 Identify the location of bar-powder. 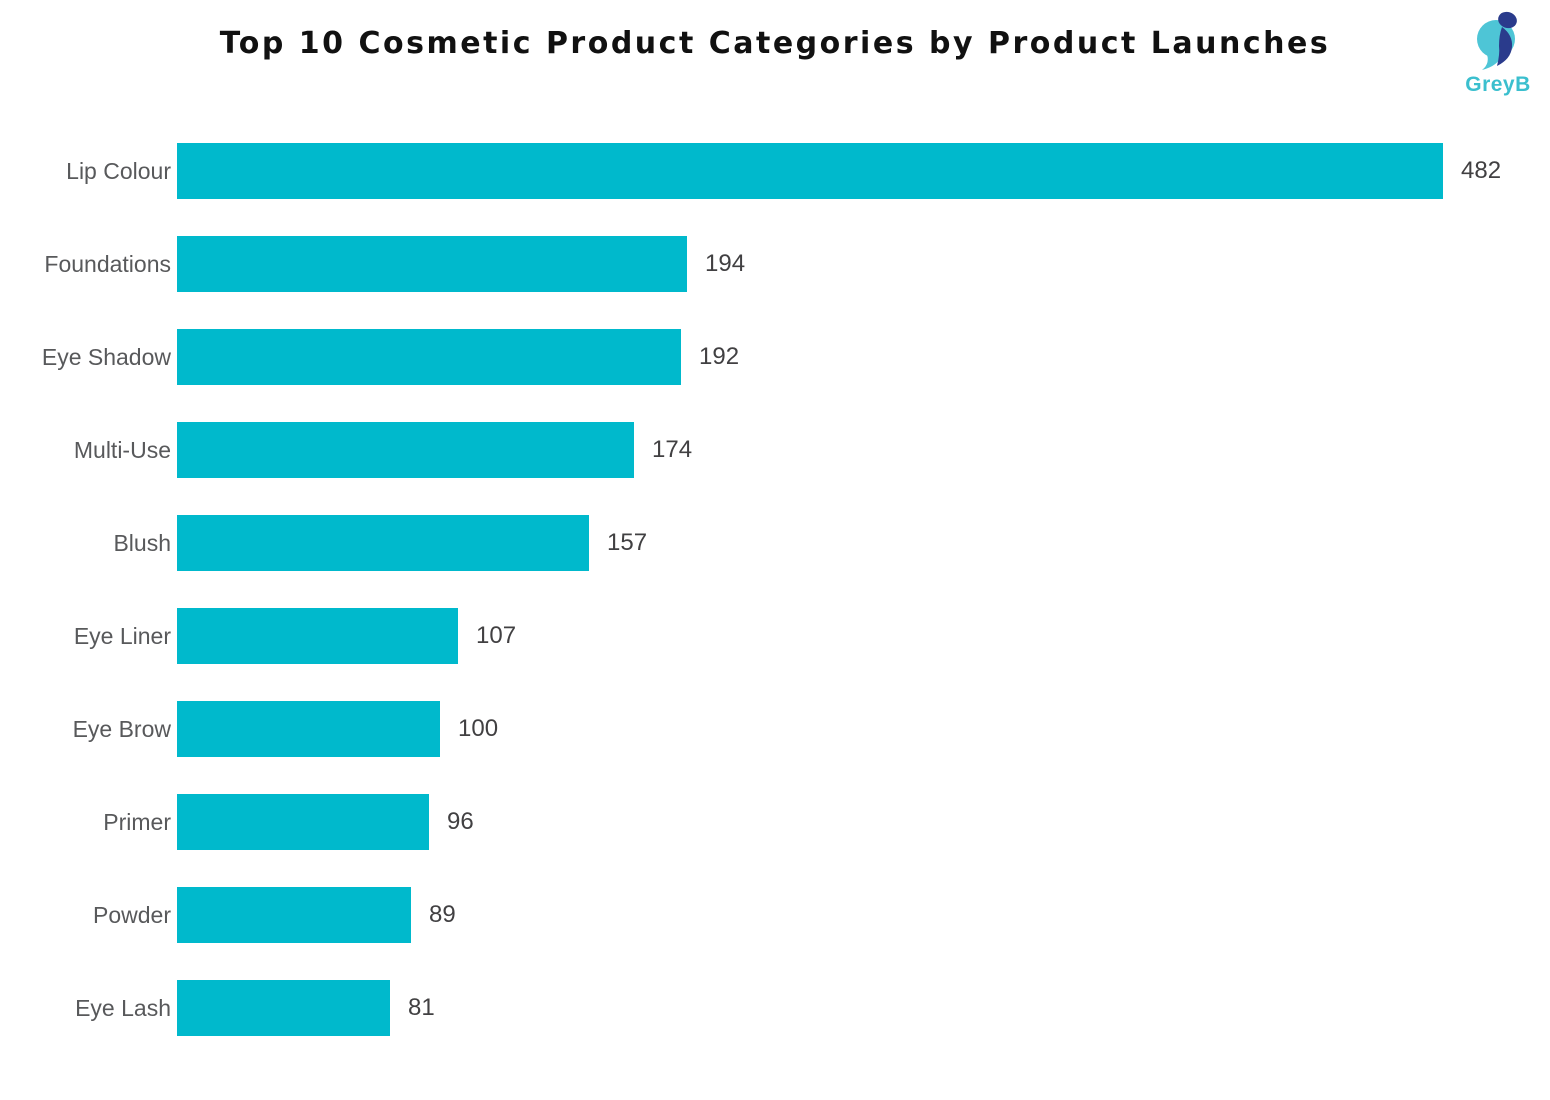
(294, 915).